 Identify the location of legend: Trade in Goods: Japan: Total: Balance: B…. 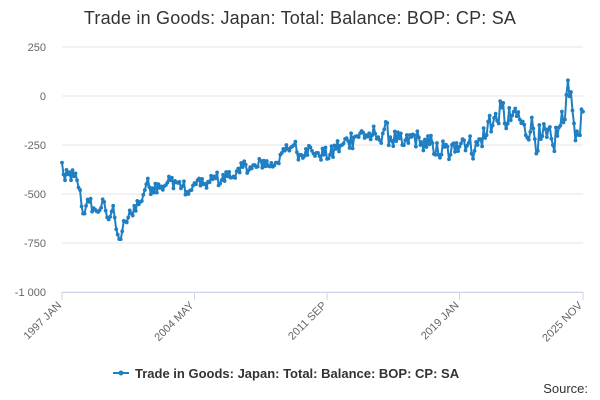
(286, 373).